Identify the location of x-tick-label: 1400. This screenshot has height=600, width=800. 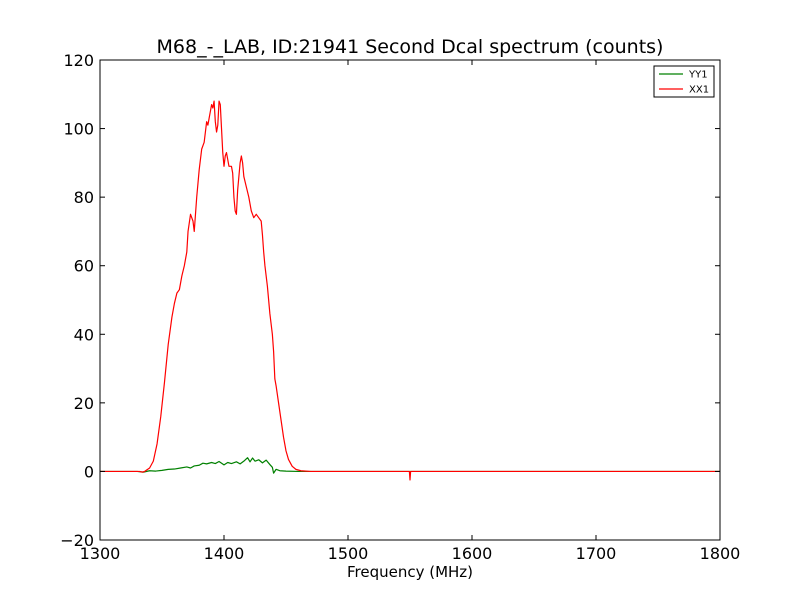
(224, 553).